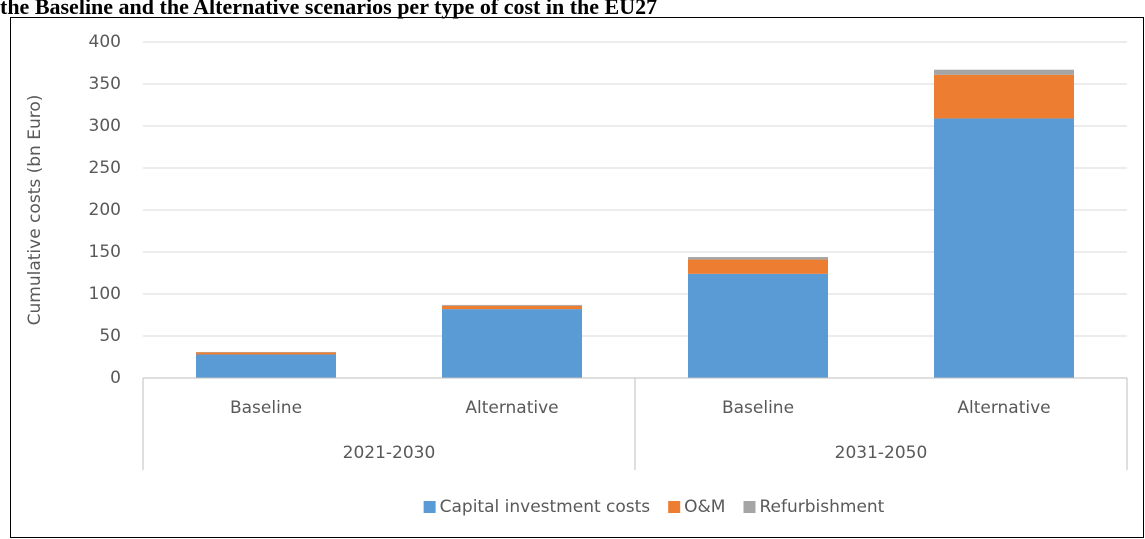  What do you see at coordinates (105, 126) in the screenshot?
I see `y-tick-label: 300` at bounding box center [105, 126].